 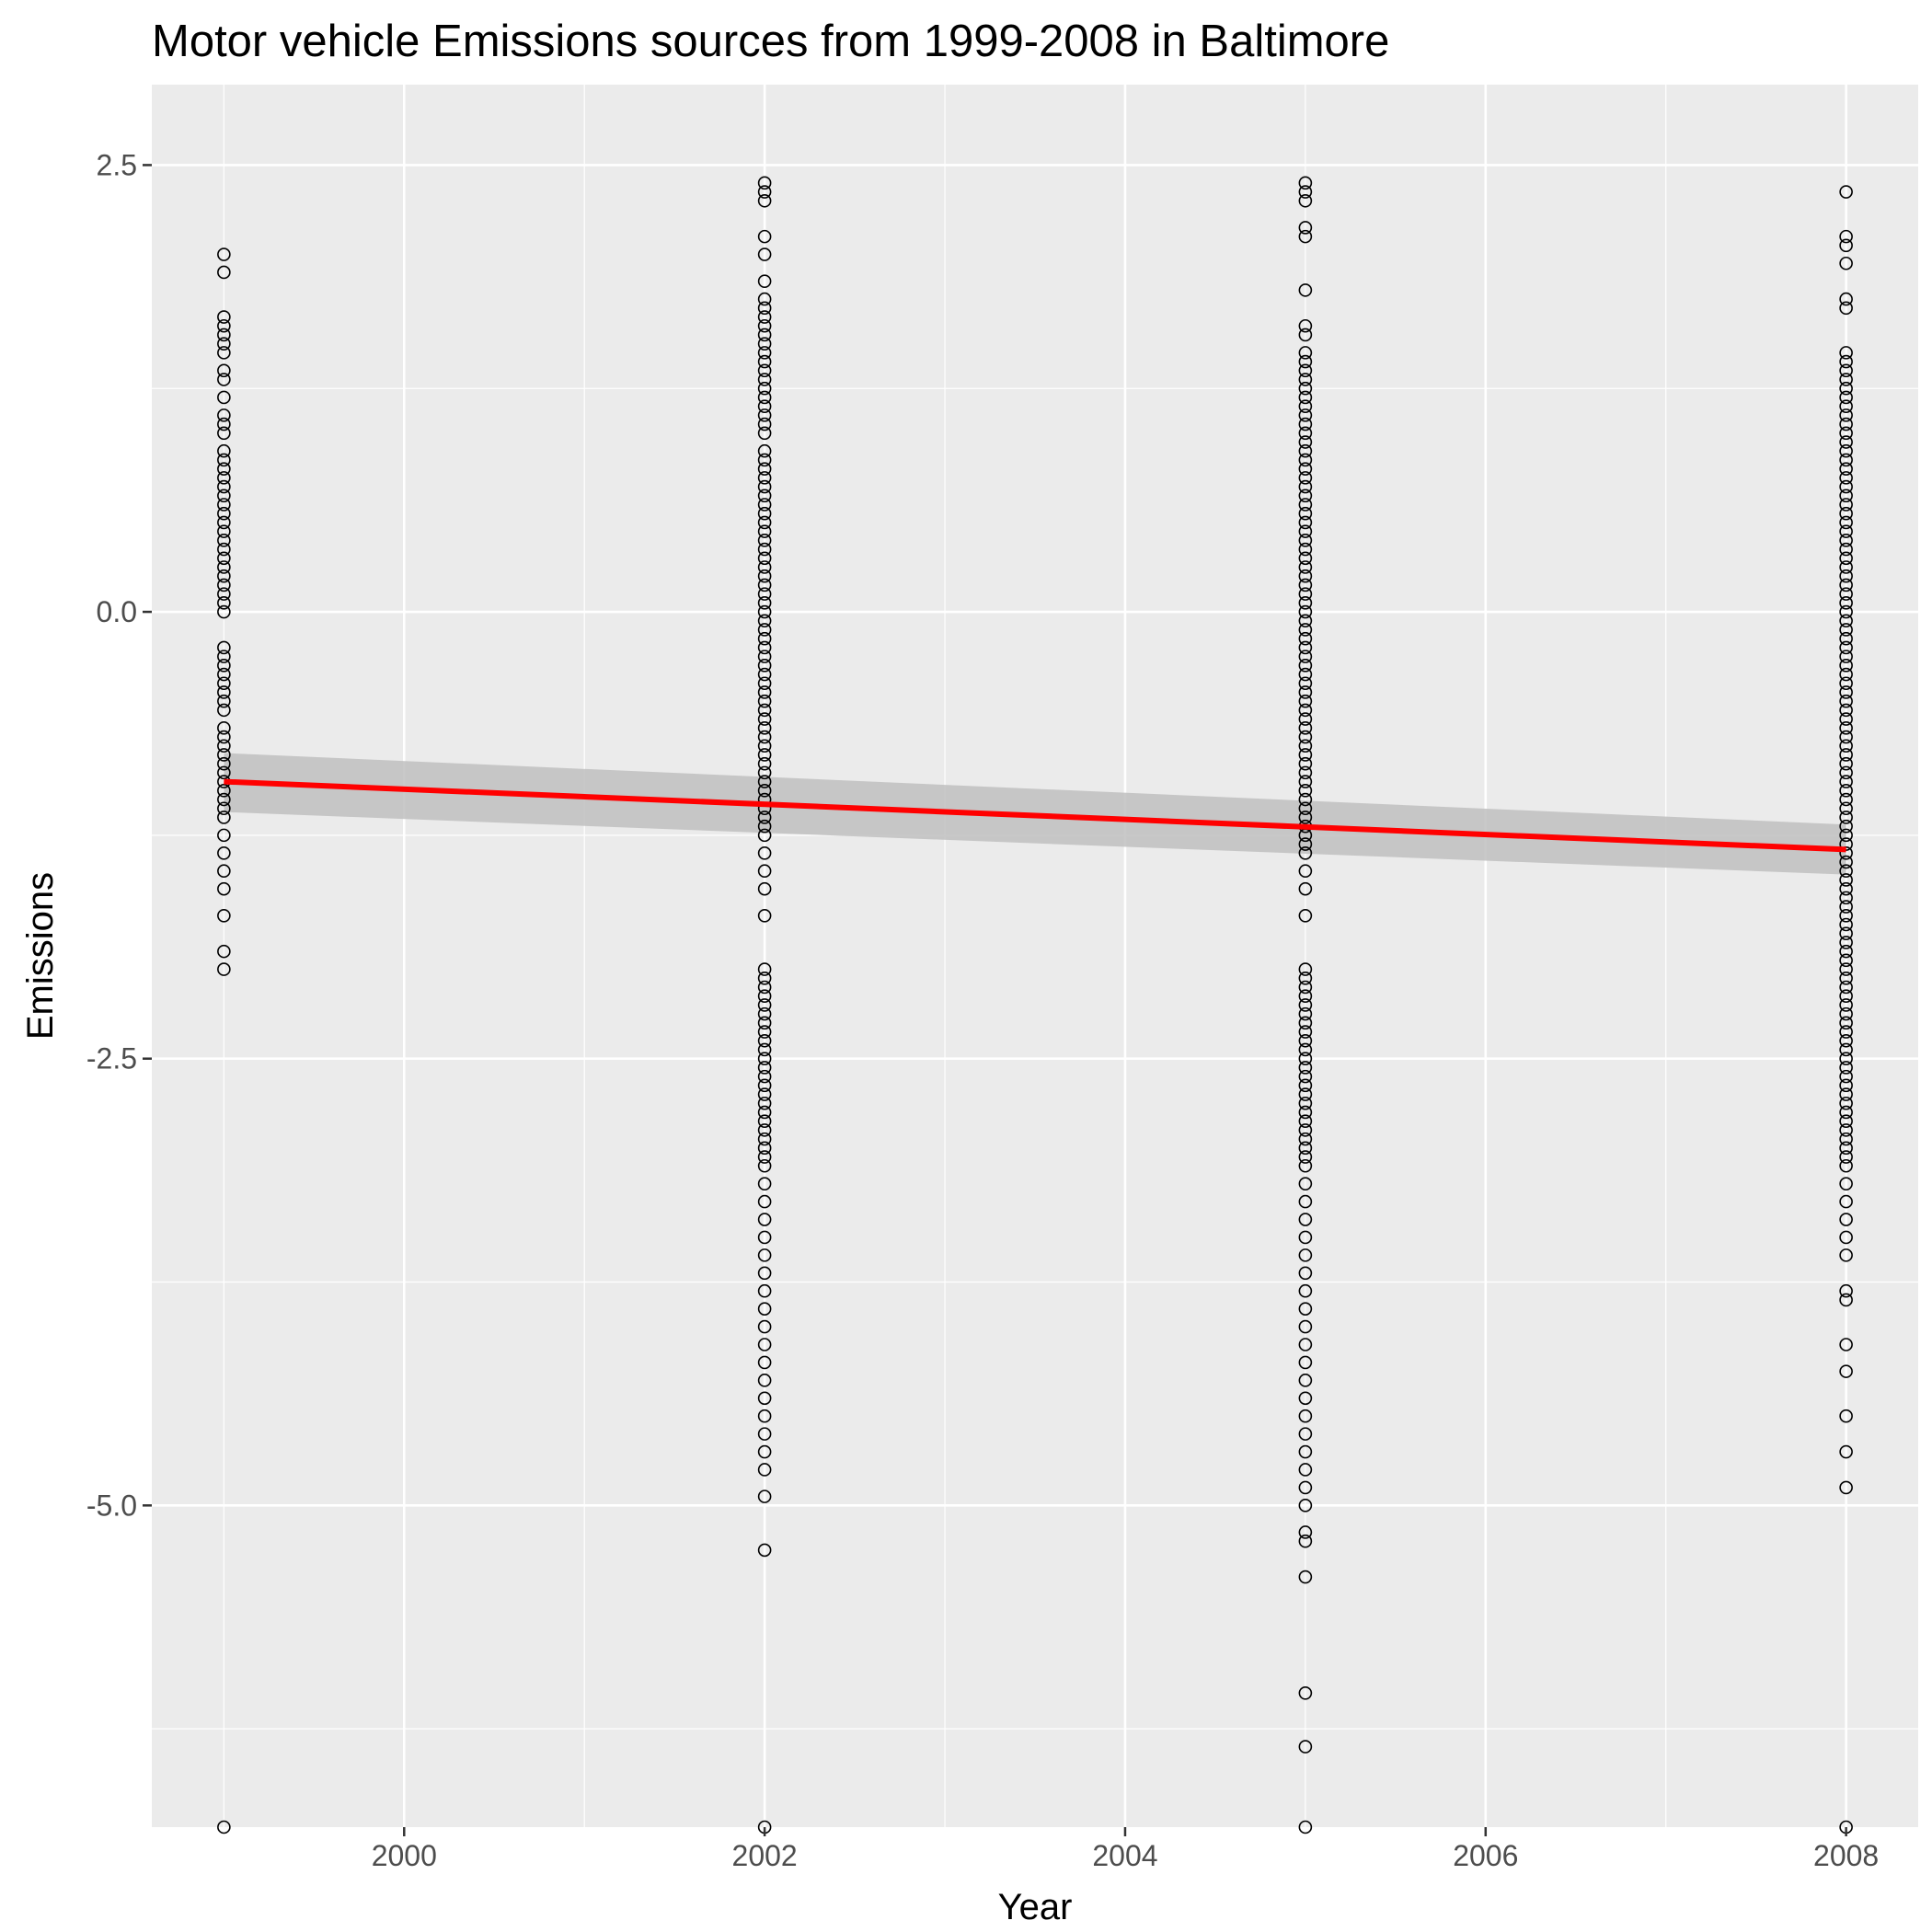 I want to click on x-tick-label: 2006, so click(x=1485, y=1855).